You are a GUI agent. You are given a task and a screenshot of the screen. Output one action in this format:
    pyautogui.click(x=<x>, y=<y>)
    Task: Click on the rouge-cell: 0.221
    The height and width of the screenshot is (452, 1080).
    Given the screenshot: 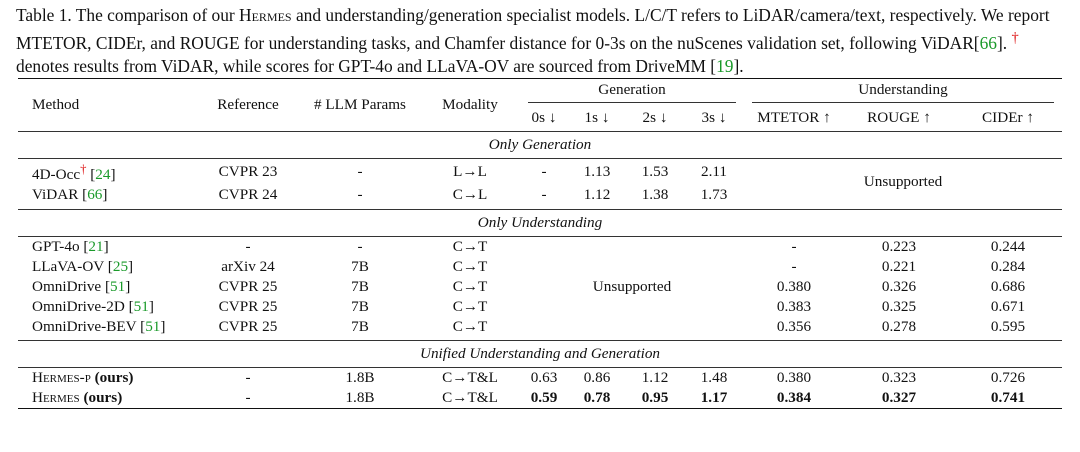 What is the action you would take?
    pyautogui.click(x=899, y=266)
    